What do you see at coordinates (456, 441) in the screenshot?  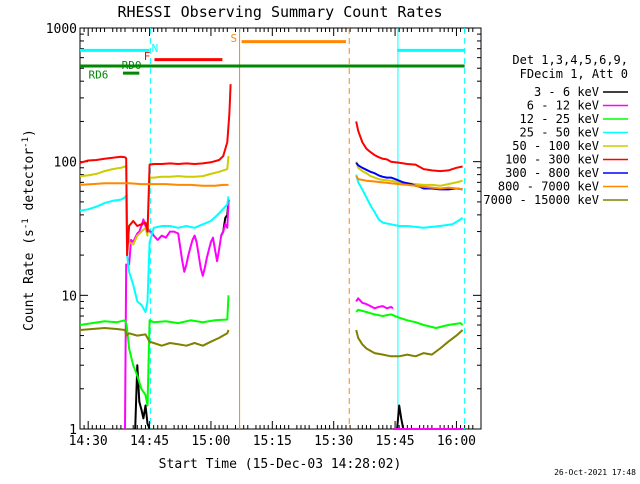 I see `x-tick-label: 16:00` at bounding box center [456, 441].